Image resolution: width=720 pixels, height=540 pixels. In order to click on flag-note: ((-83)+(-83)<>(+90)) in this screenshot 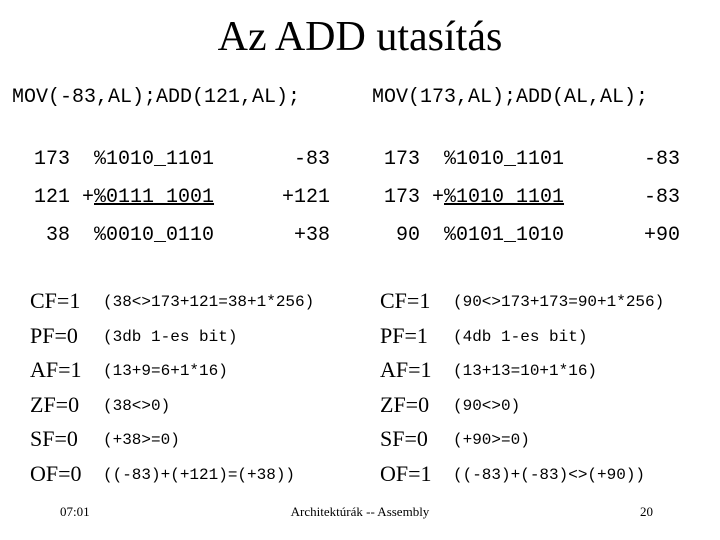, I will do `click(549, 474)`.